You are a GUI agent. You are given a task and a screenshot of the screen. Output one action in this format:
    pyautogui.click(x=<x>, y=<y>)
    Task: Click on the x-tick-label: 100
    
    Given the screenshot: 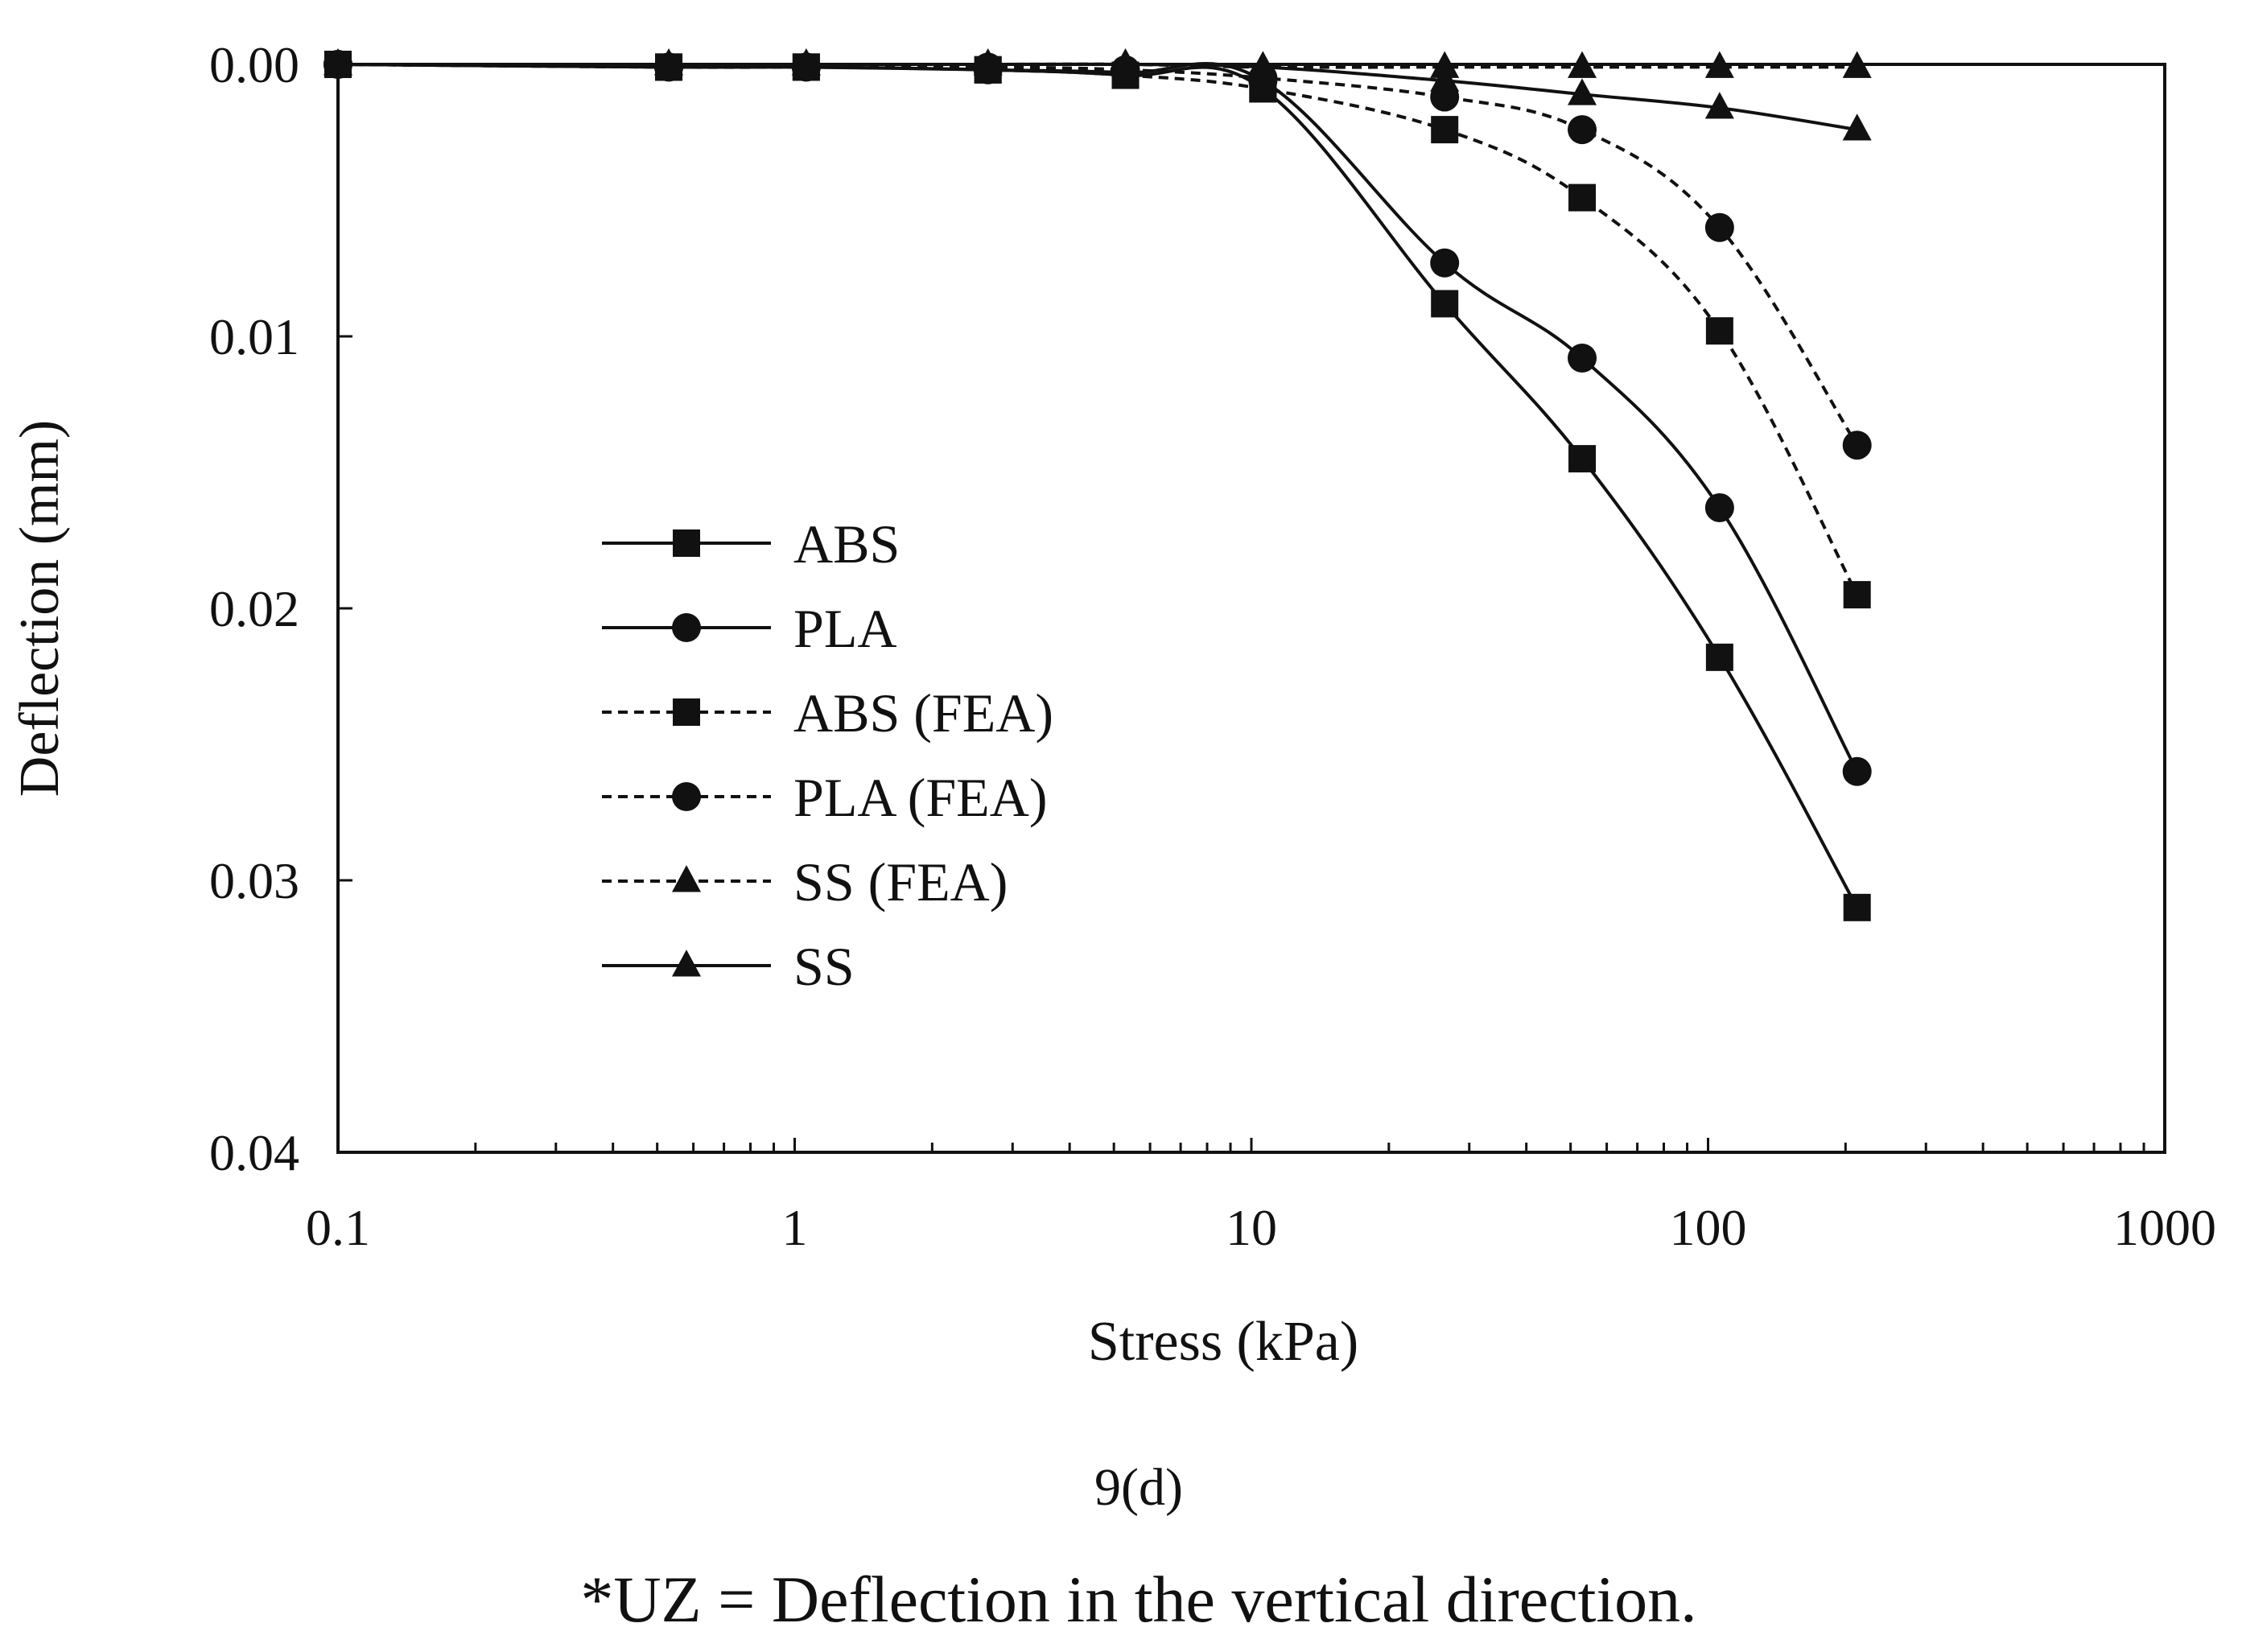 What is the action you would take?
    pyautogui.click(x=1708, y=1227)
    